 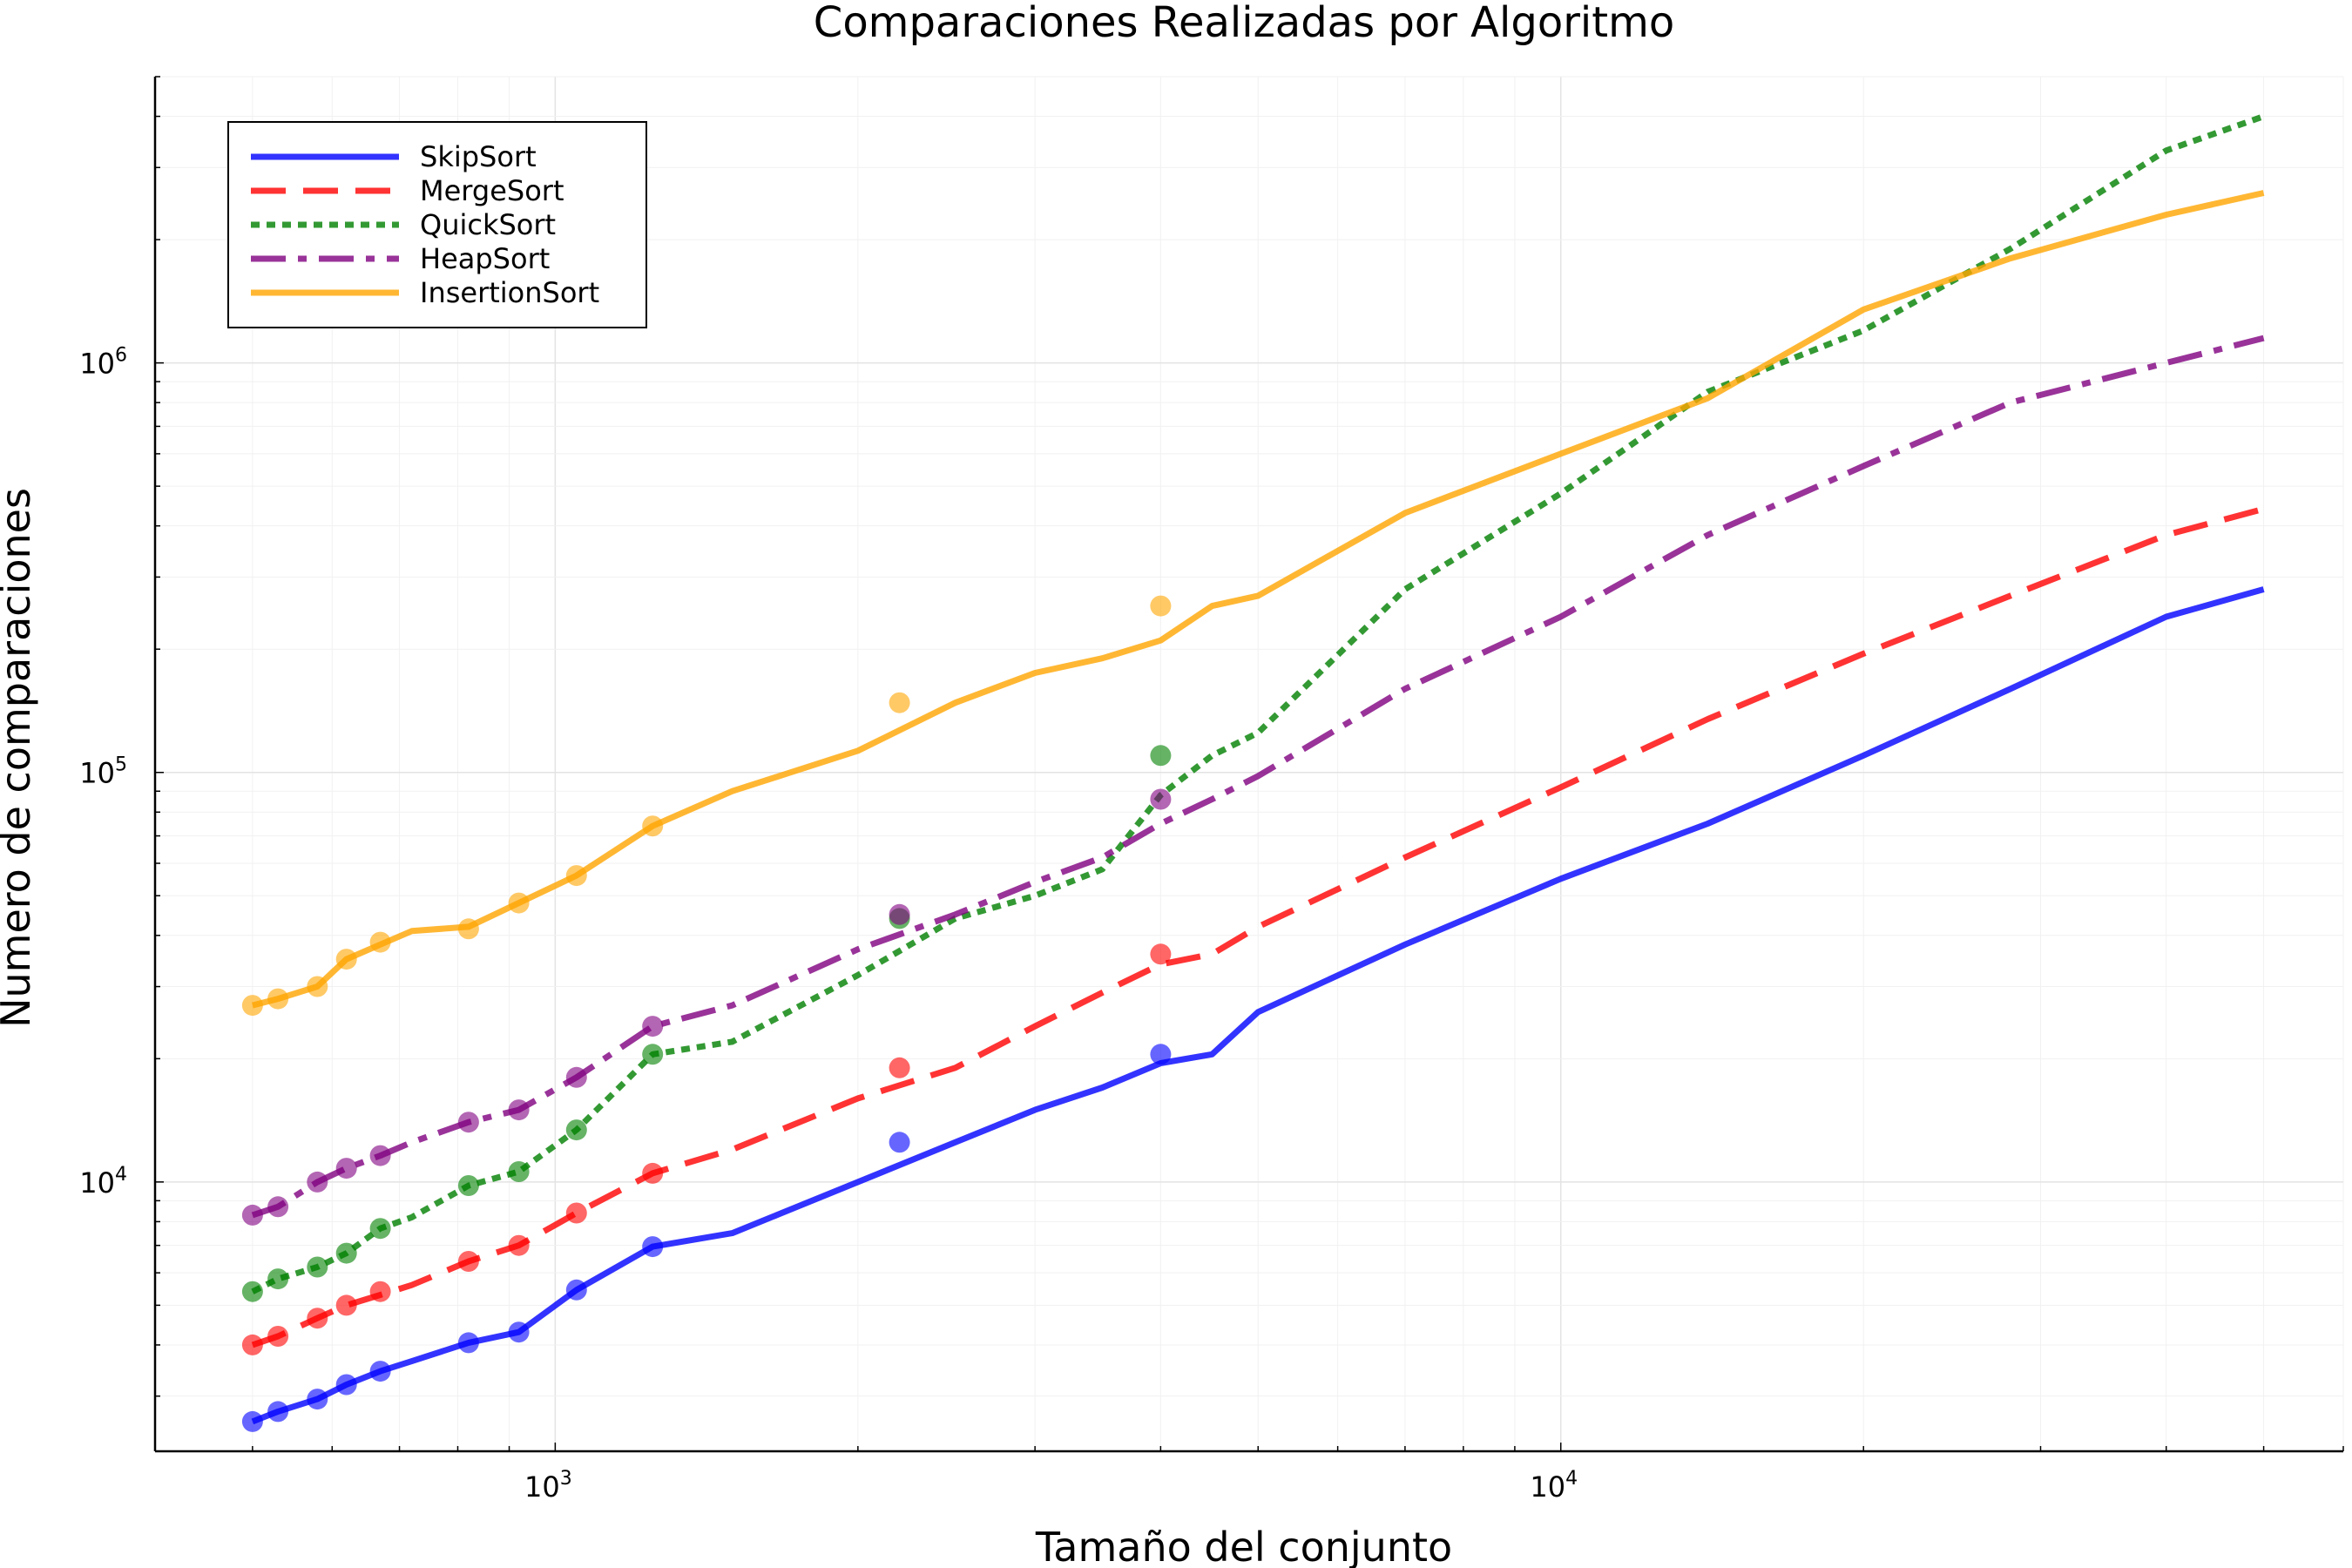 I want to click on legend-label-quicksort: QuickSort, so click(x=488, y=225).